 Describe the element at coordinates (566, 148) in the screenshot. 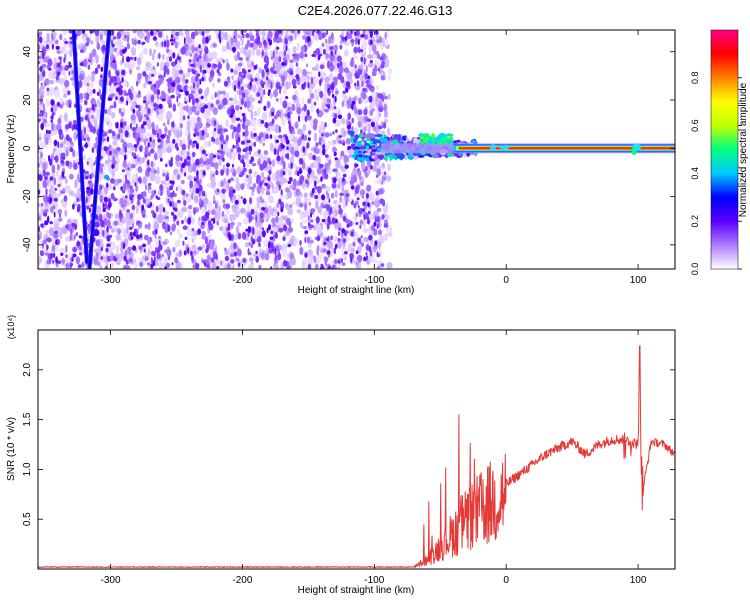

I see `carrier-core` at that location.